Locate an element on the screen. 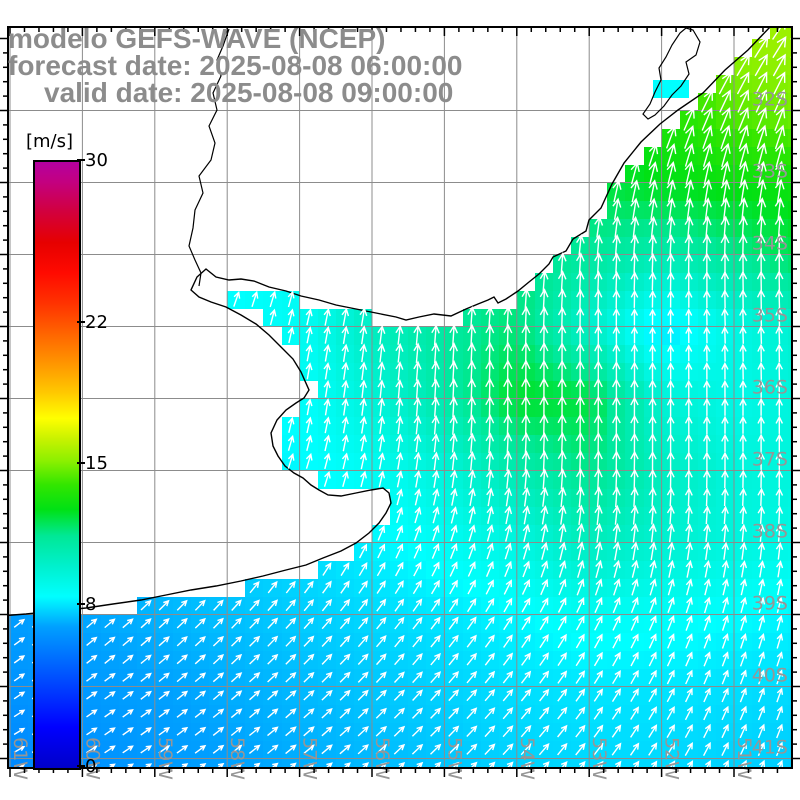 The height and width of the screenshot is (800, 800). svg-text: 40S is located at coordinates (770, 676).